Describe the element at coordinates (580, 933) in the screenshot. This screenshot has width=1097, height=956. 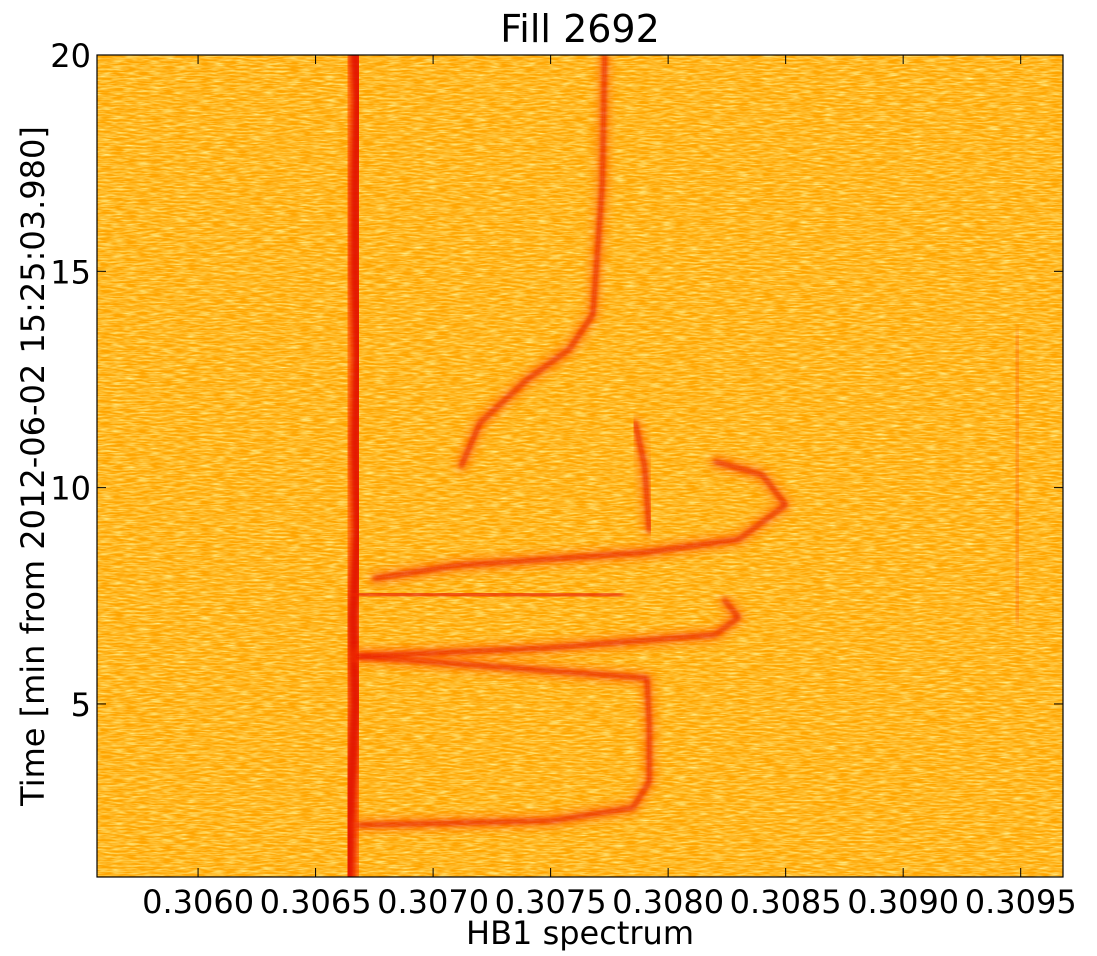
I see `x-axis-label: HB1 spectrum` at that location.